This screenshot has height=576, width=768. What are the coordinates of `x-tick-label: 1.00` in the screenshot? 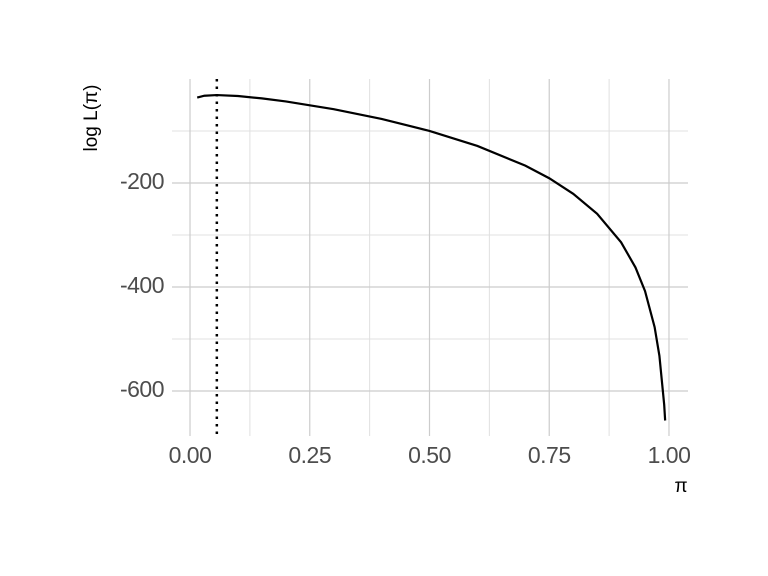 It's located at (669, 455).